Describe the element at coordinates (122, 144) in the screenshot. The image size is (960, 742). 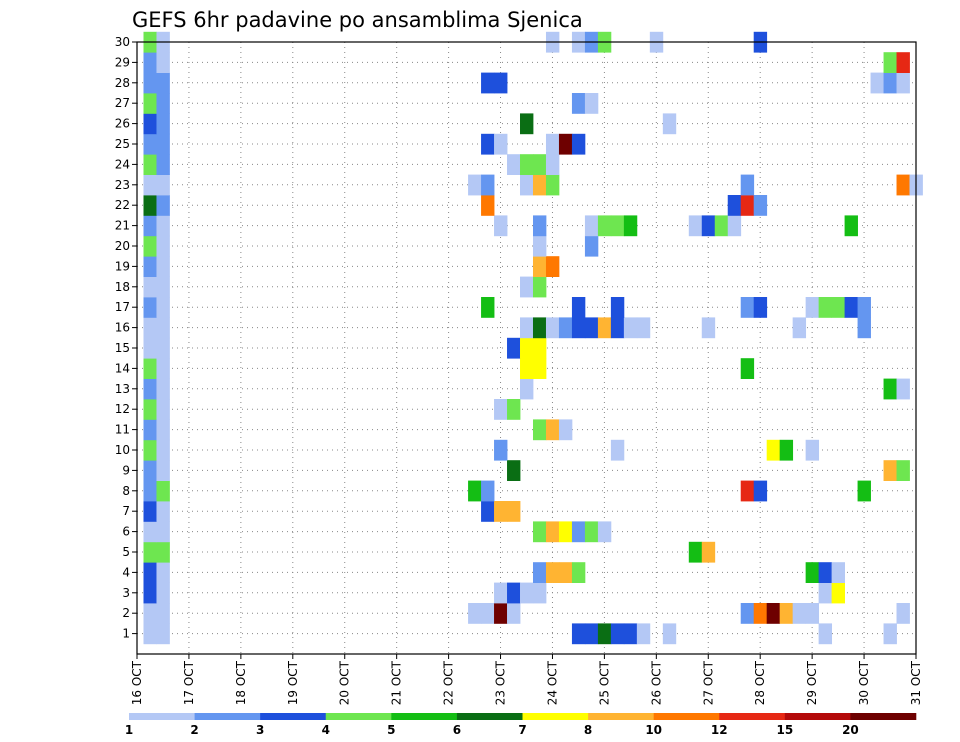
I see `y-tick-label: 25` at that location.